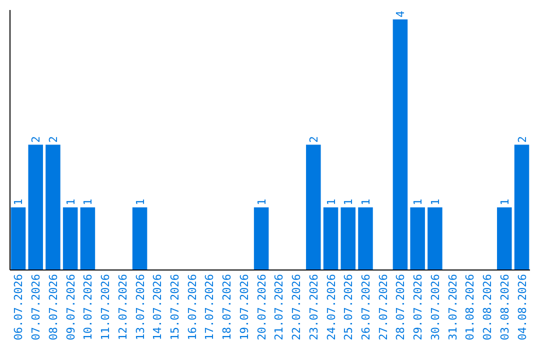  Describe the element at coordinates (157, 307) in the screenshot. I see `x-tick-label: 14.07.2026` at that location.